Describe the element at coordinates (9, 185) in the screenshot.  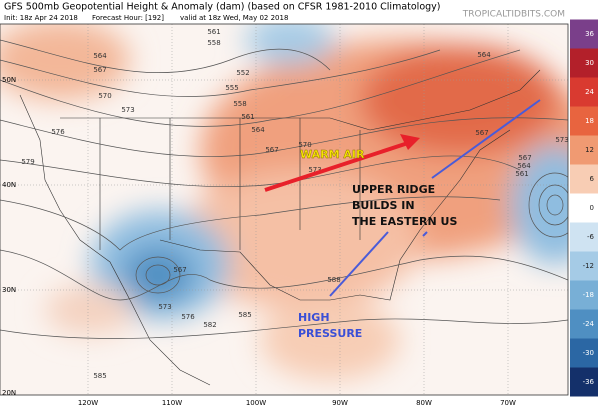
I see `lat-label: 40N` at that location.